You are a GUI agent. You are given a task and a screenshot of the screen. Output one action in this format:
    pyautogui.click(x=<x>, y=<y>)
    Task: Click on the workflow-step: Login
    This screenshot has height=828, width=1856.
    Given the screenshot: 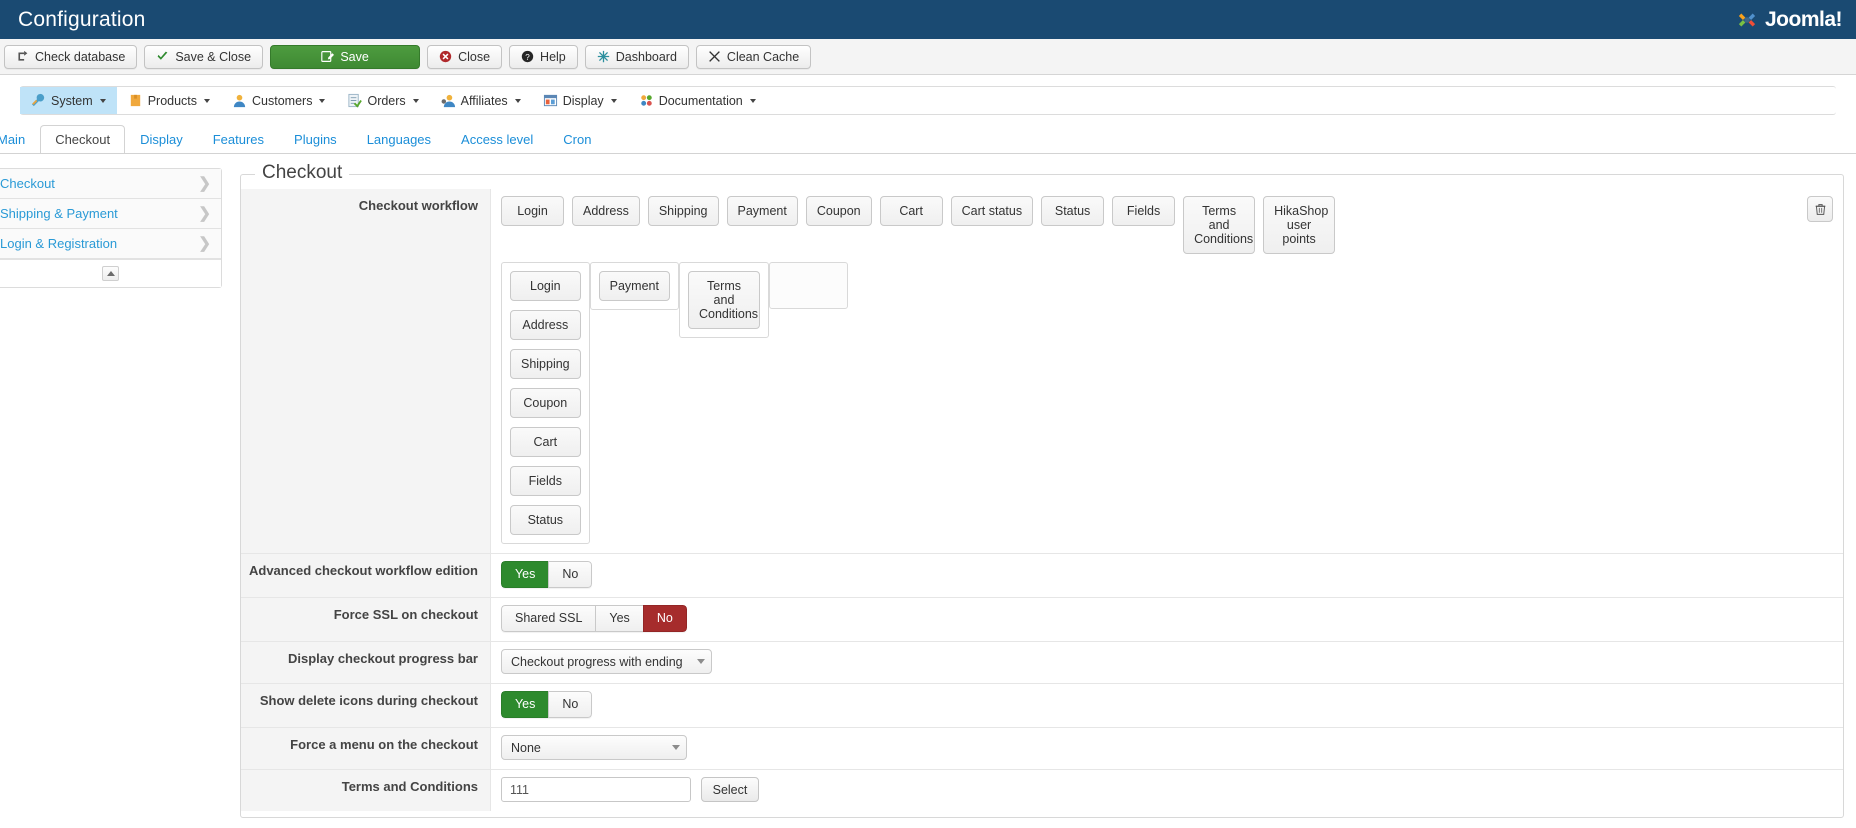 What is the action you would take?
    pyautogui.click(x=545, y=286)
    